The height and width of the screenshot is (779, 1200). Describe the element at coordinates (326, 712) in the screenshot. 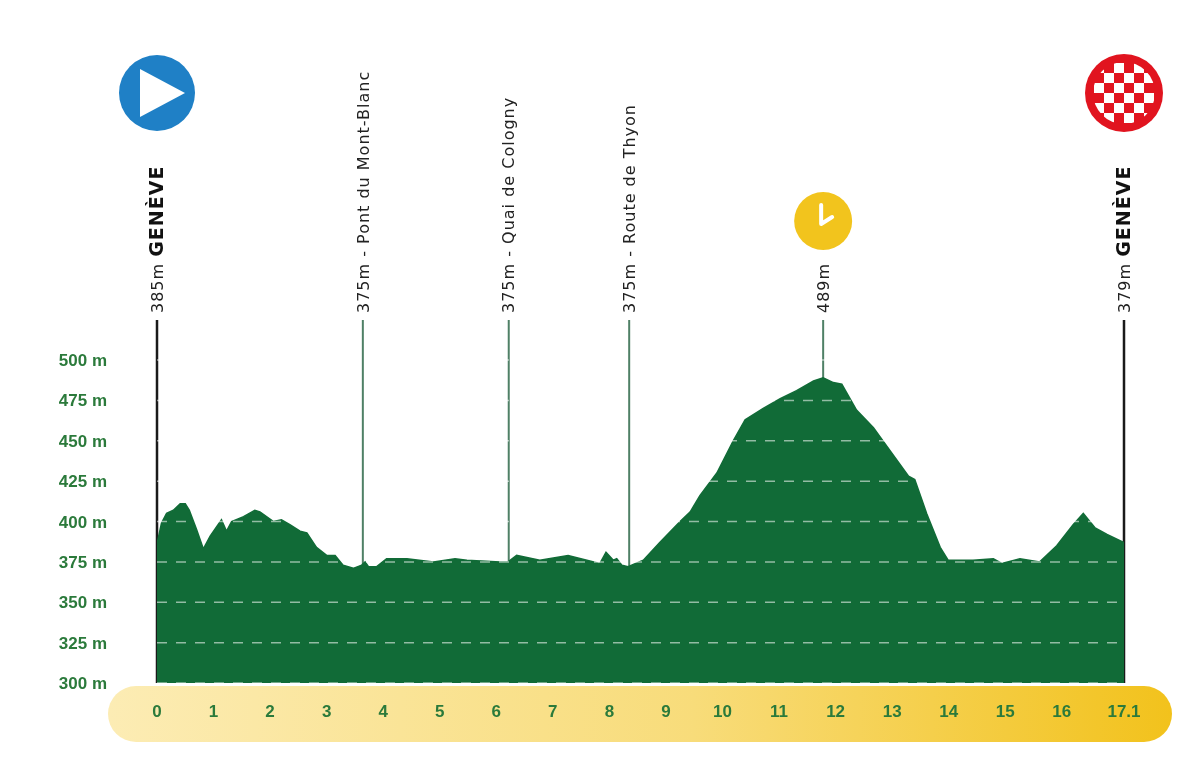

I see `x-tick-label: 3` at that location.